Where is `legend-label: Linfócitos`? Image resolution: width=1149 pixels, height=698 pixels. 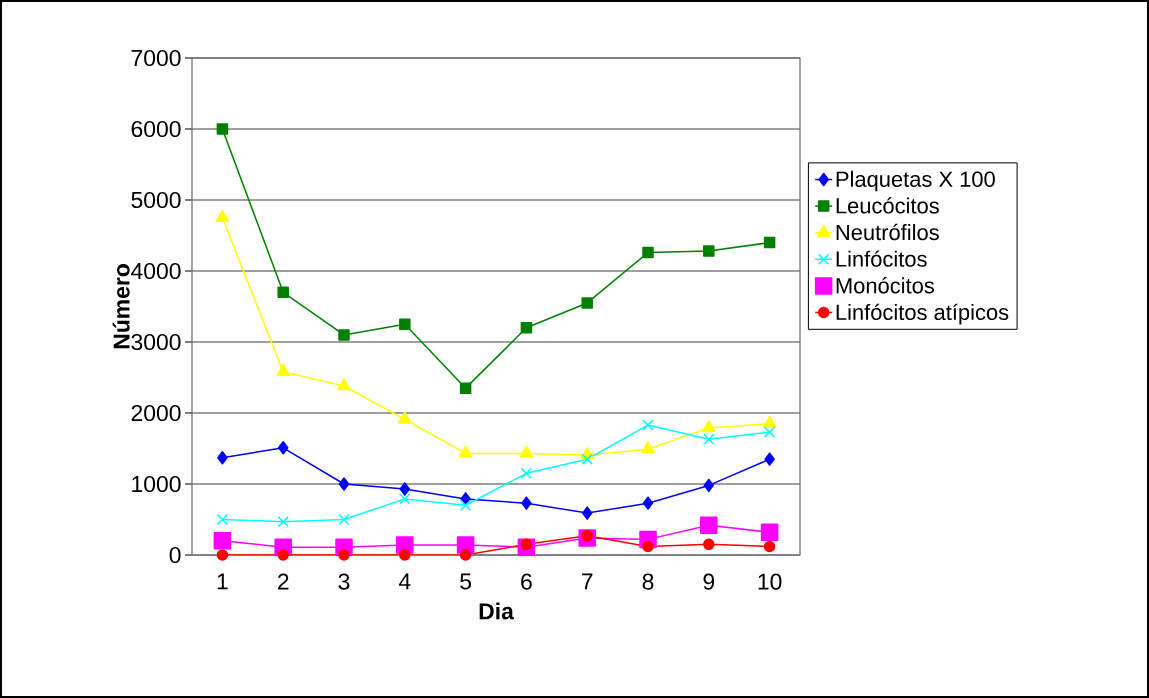
legend-label: Linfócitos is located at coordinates (881, 258).